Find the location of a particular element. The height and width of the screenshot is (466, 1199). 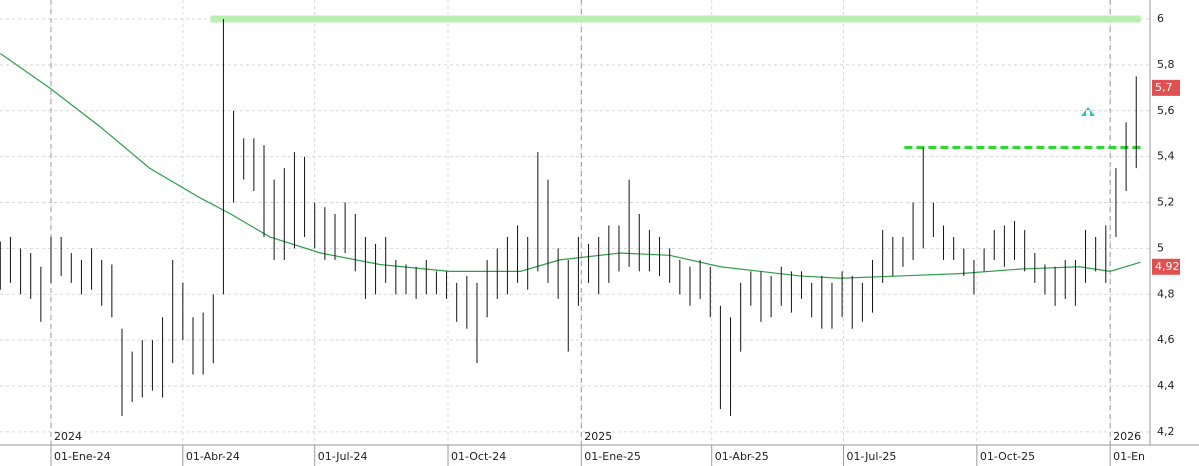

price-tag-label: 5,7 is located at coordinates (1164, 87).